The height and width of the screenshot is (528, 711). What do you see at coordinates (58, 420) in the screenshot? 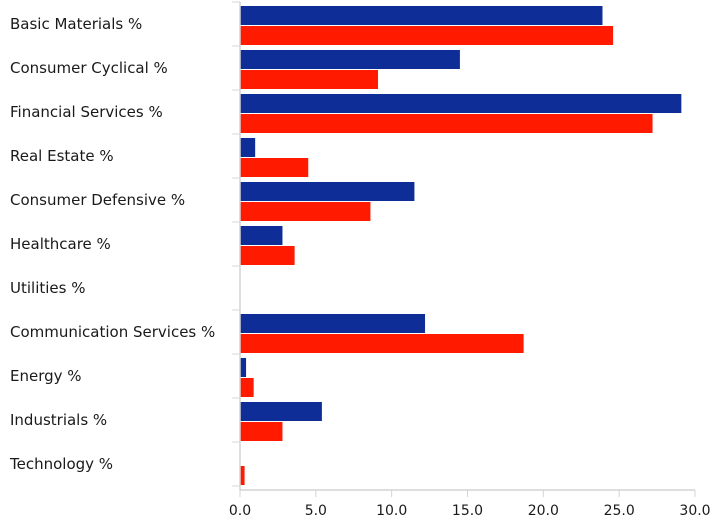
I see `category-label: Industrials %` at bounding box center [58, 420].